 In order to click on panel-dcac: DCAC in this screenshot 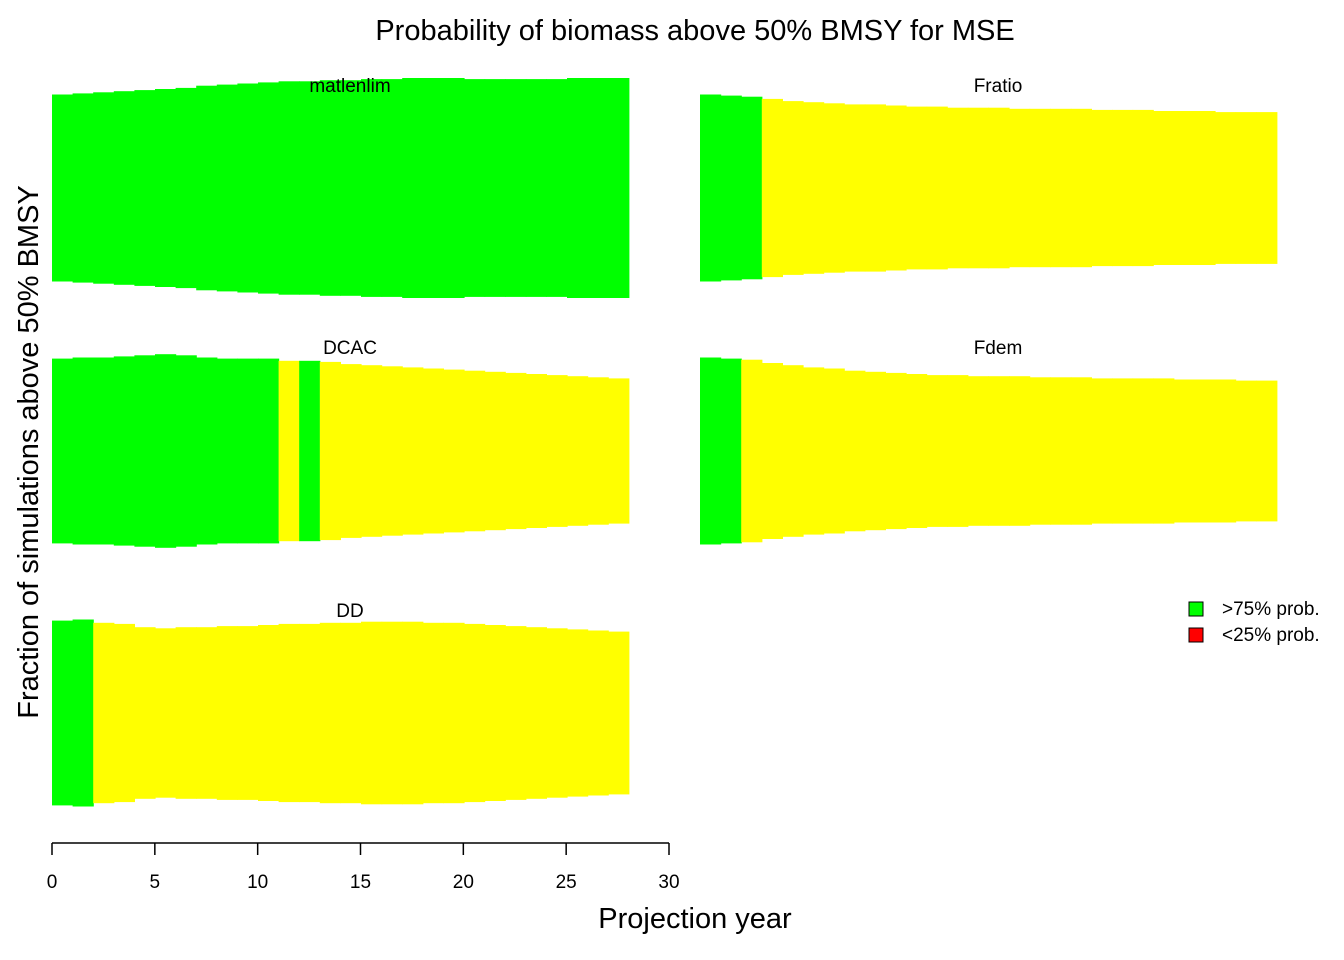, I will do `click(341, 443)`.